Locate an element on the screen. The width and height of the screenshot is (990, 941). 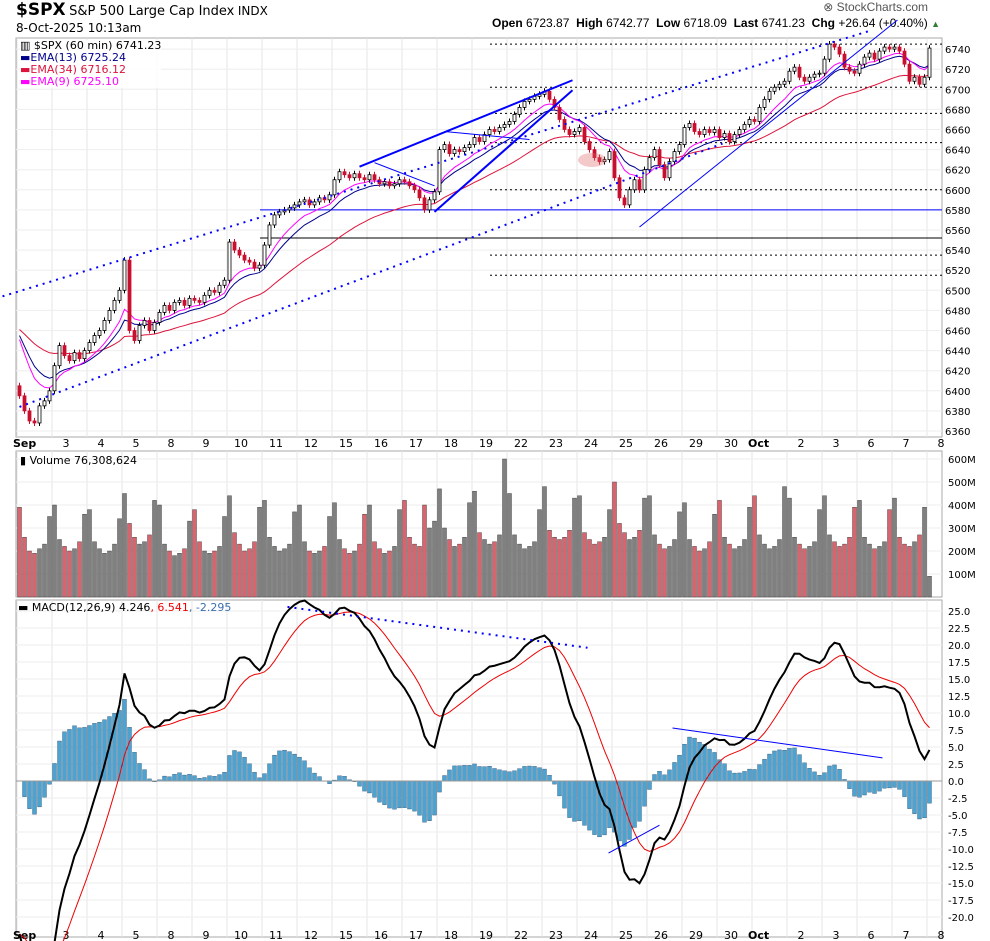
legend-ema34: EMA(34) 6716.12 is located at coordinates (78, 69).